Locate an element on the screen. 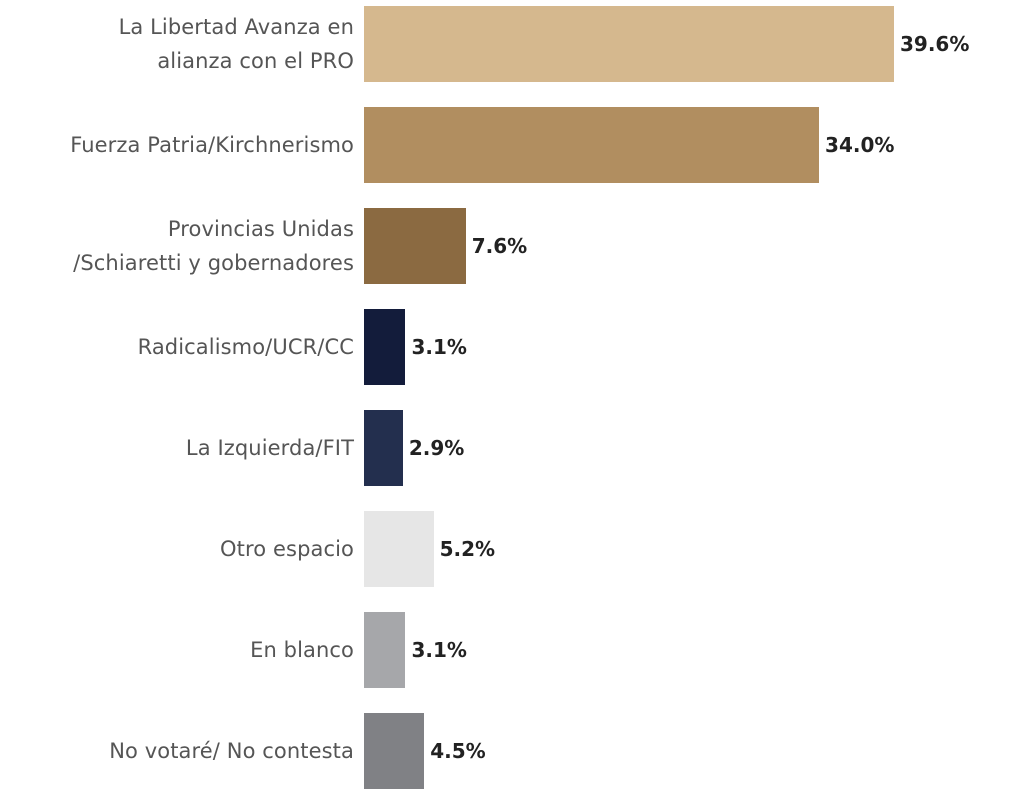 Image resolution: width=1024 pixels, height=789 pixels. category-label: Fuerza Patria/Kirchnerismo is located at coordinates (179, 145).